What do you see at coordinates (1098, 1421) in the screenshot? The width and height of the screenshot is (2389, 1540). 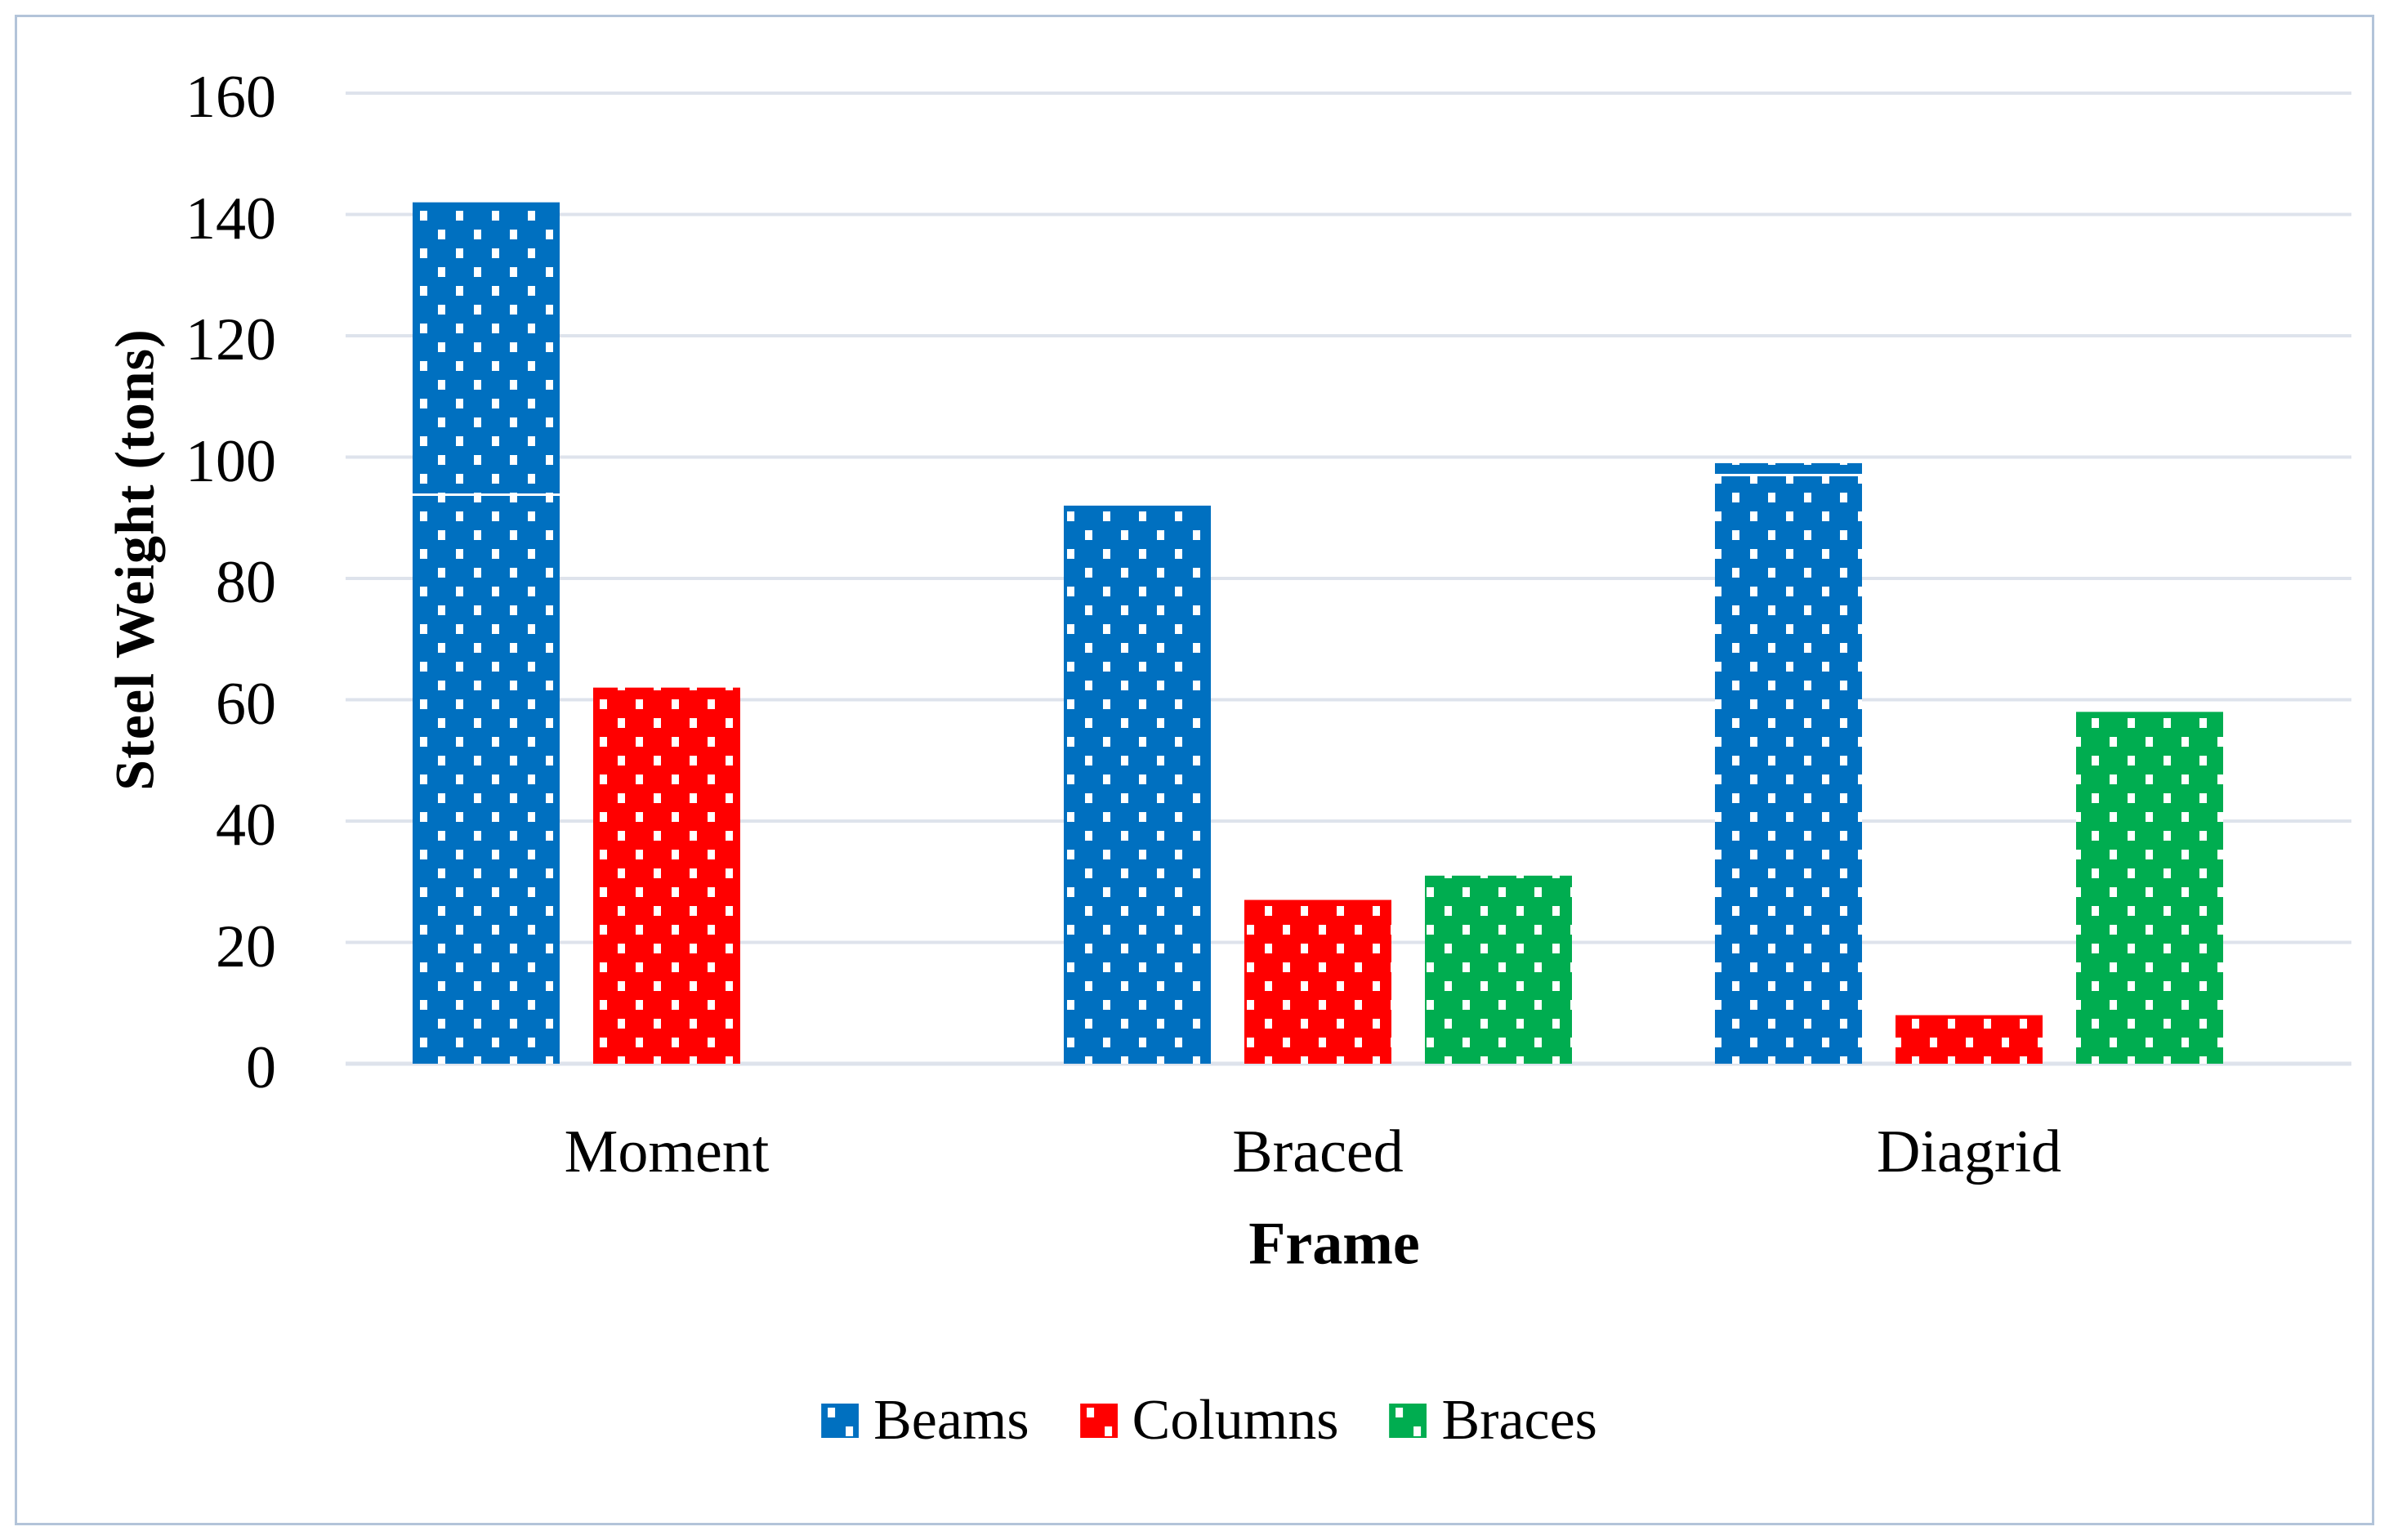 I see `legend-swatch-columns` at bounding box center [1098, 1421].